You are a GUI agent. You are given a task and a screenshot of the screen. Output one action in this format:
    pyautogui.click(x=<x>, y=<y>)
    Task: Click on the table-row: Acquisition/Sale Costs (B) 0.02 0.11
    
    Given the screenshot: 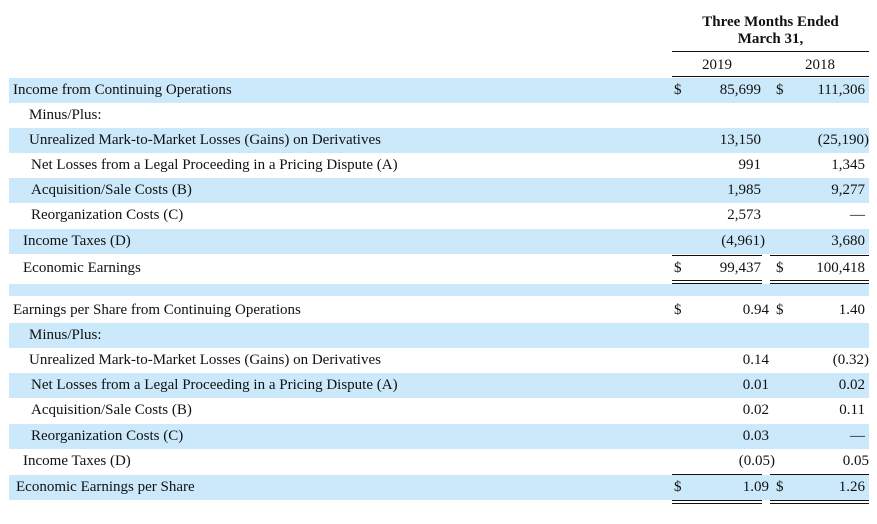 What is the action you would take?
    pyautogui.click(x=439, y=410)
    